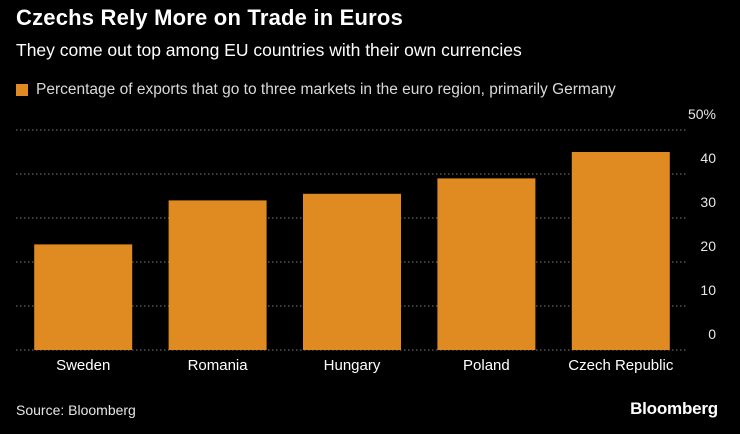 The image size is (740, 434). I want to click on x-tick-label-sweden: Sweden, so click(83, 365).